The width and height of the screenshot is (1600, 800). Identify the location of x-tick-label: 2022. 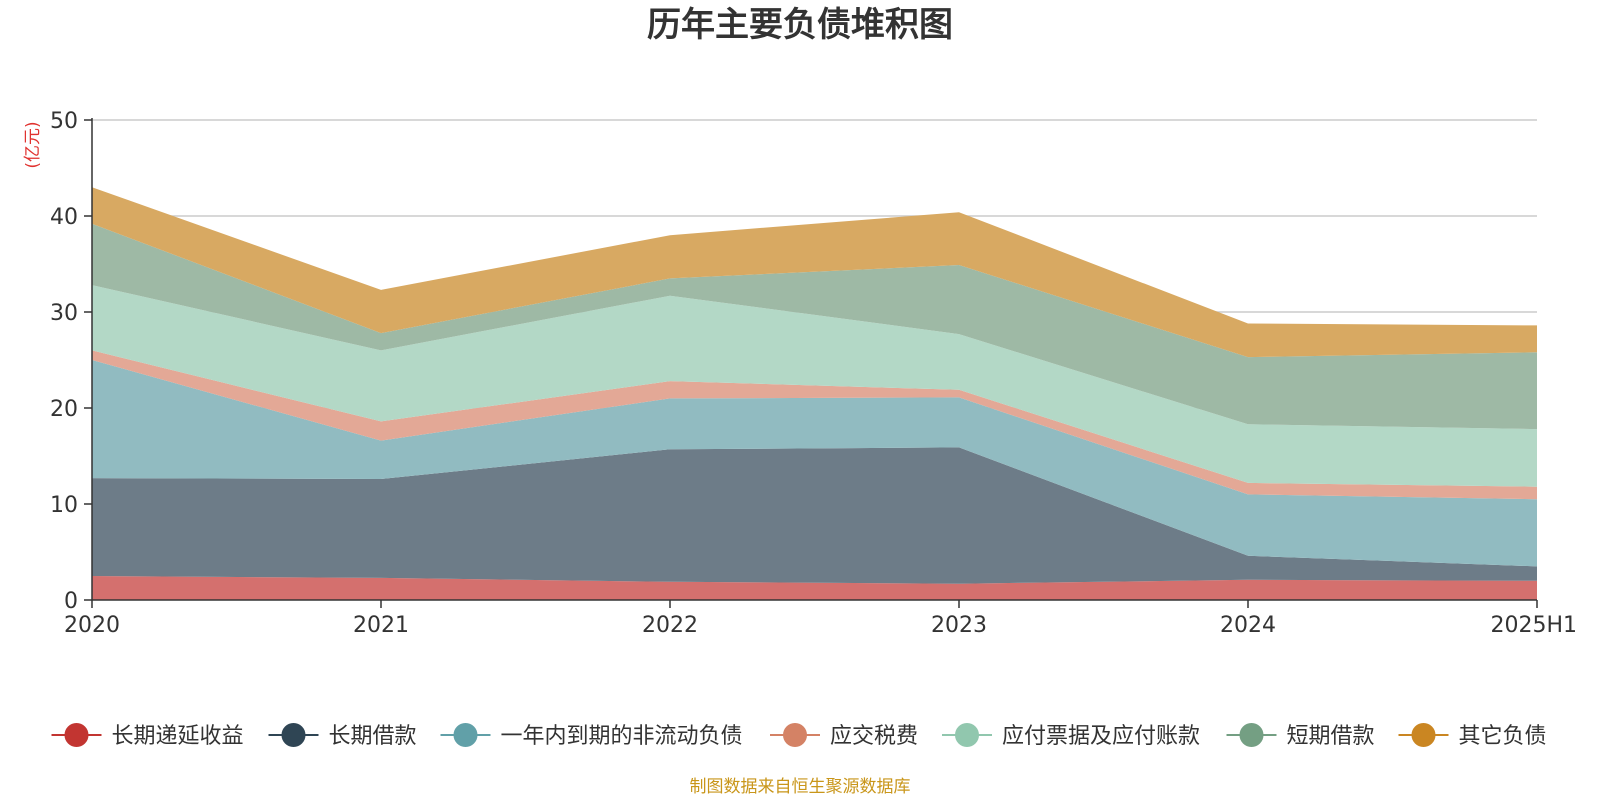
(670, 625).